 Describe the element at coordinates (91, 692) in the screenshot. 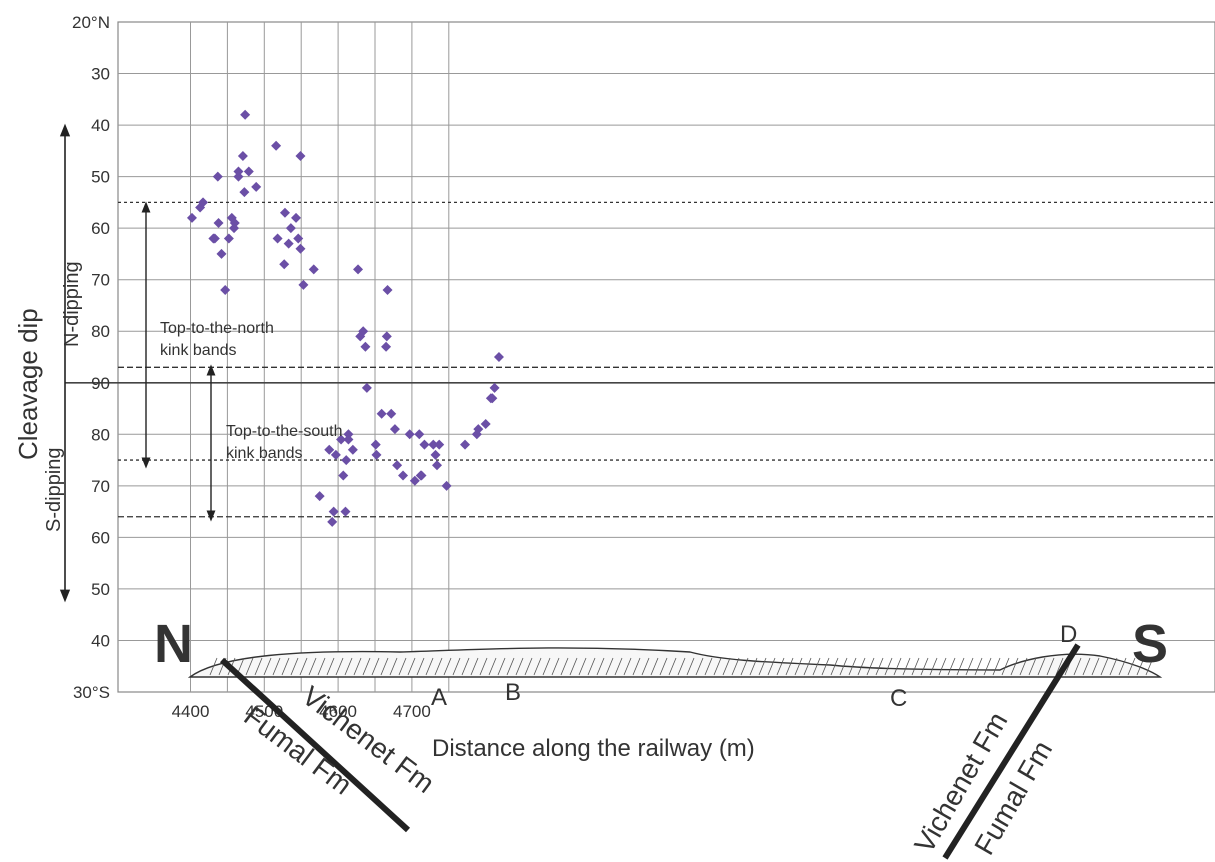

I see `y-tick-label: 30°S` at that location.